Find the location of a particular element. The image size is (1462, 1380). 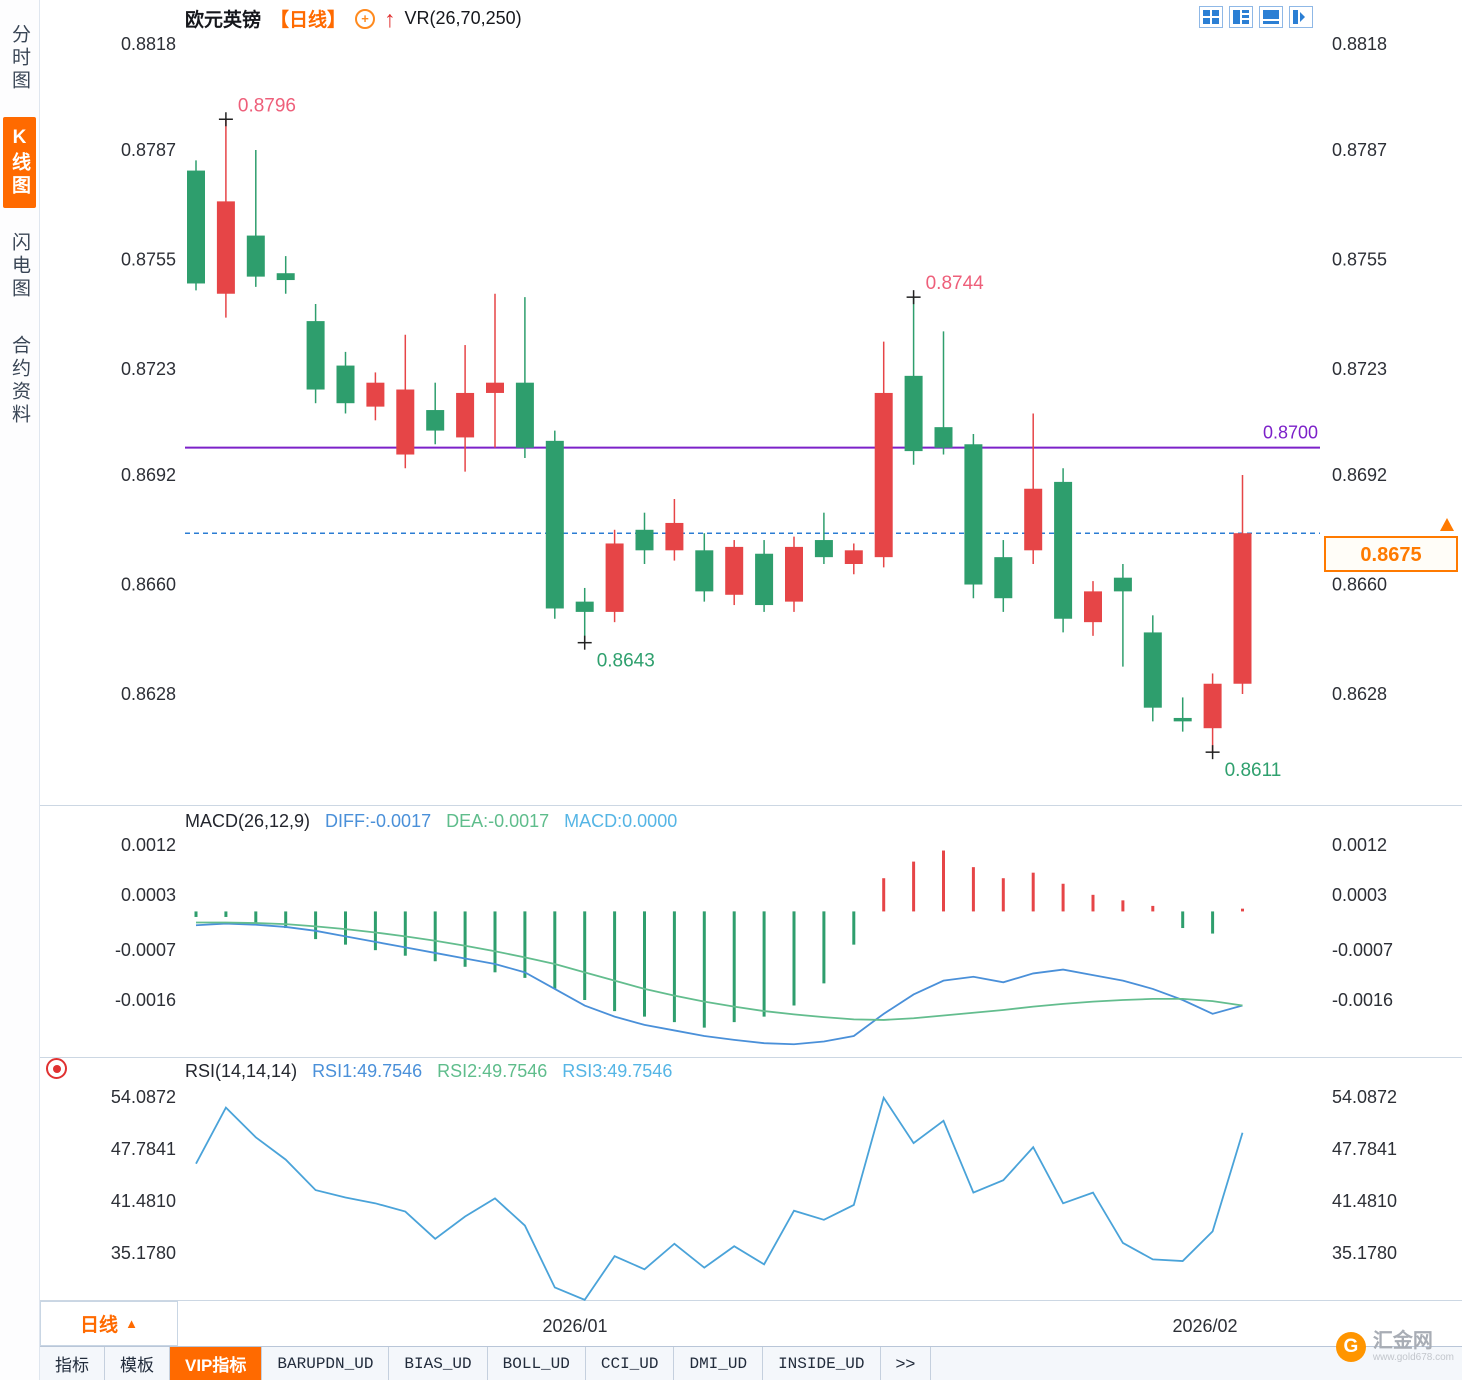

price-annotation: 0.8611 is located at coordinates (1253, 770).